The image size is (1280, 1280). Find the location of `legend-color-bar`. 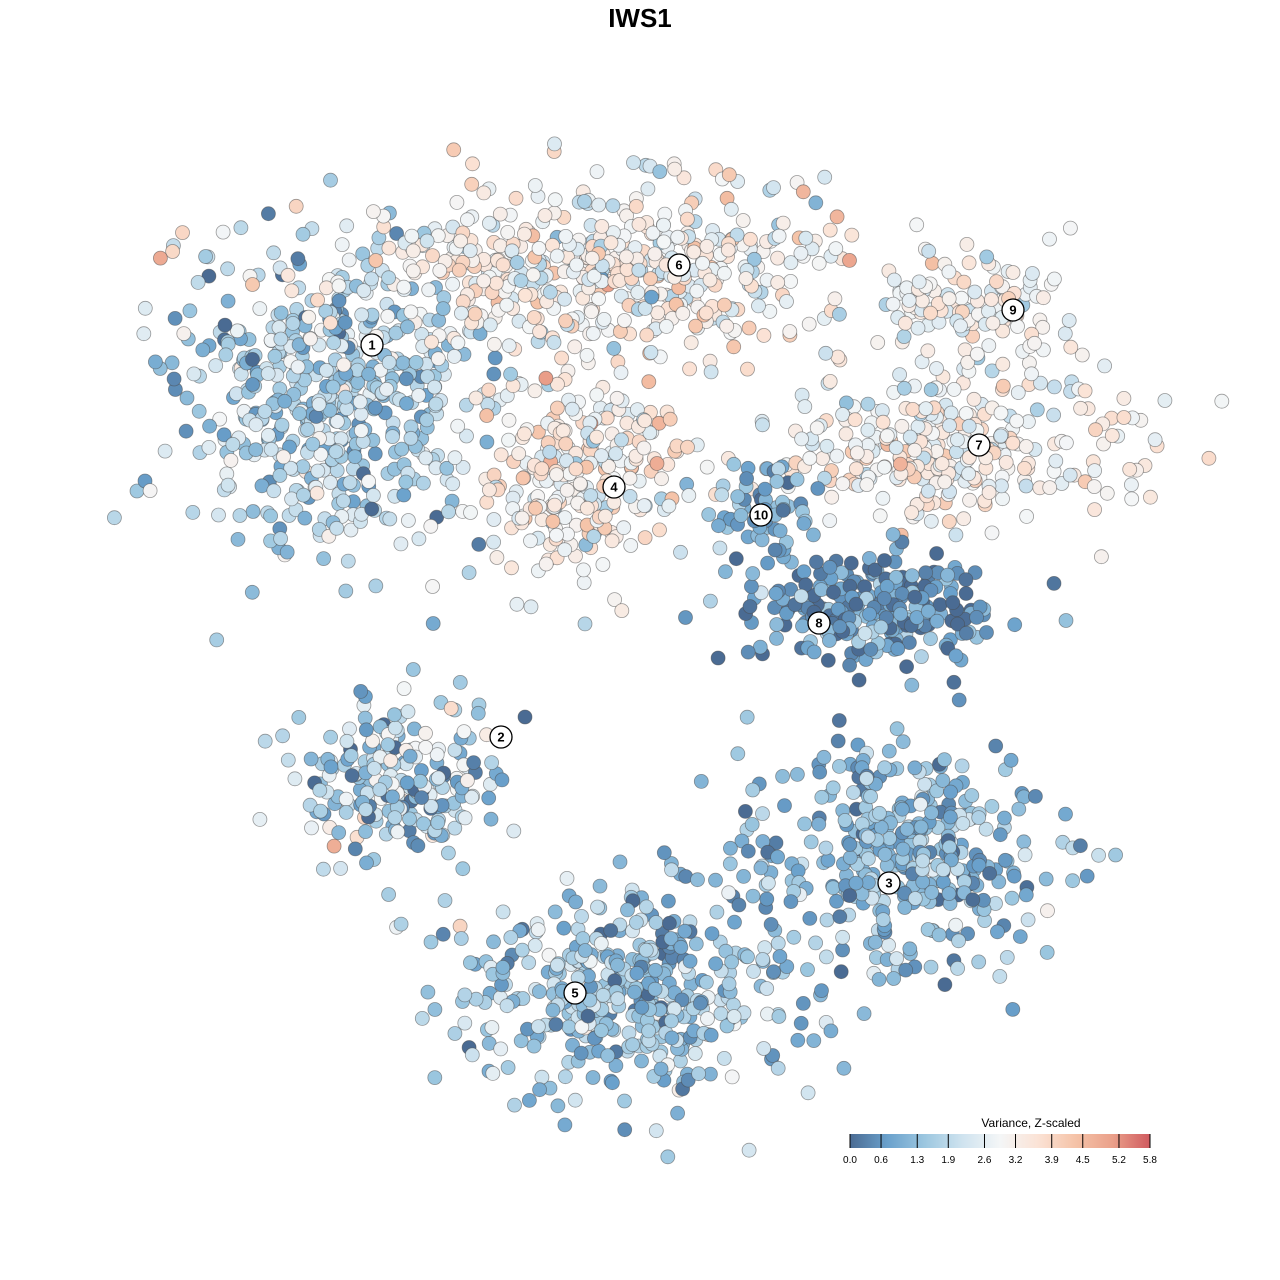

legend-color-bar is located at coordinates (1000, 1141).